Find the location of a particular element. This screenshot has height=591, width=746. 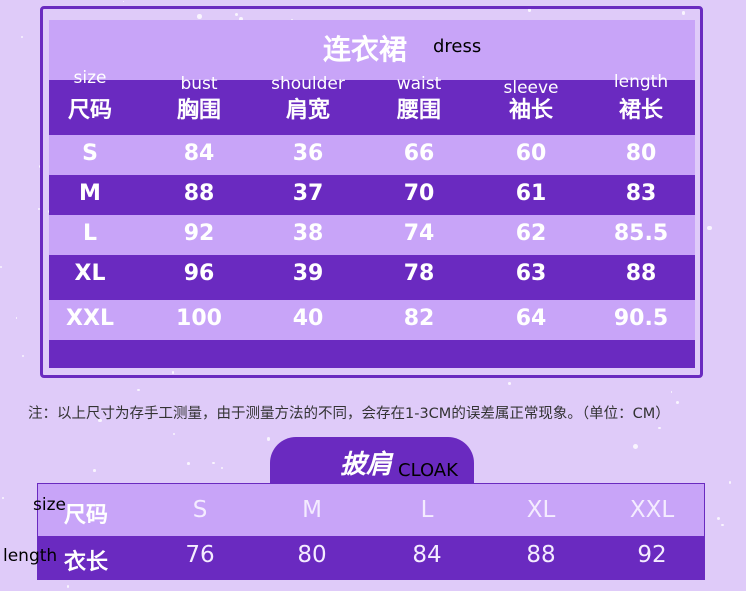

header-en-waist: waist is located at coordinates (419, 84).